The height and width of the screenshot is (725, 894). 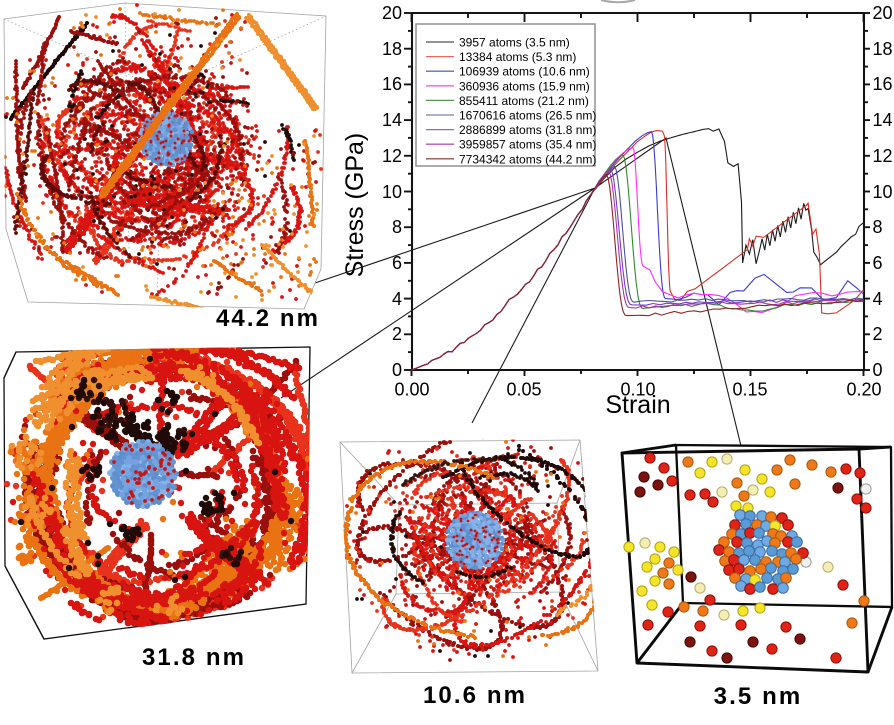 I want to click on svg-text: 0.00, so click(x=411, y=390).